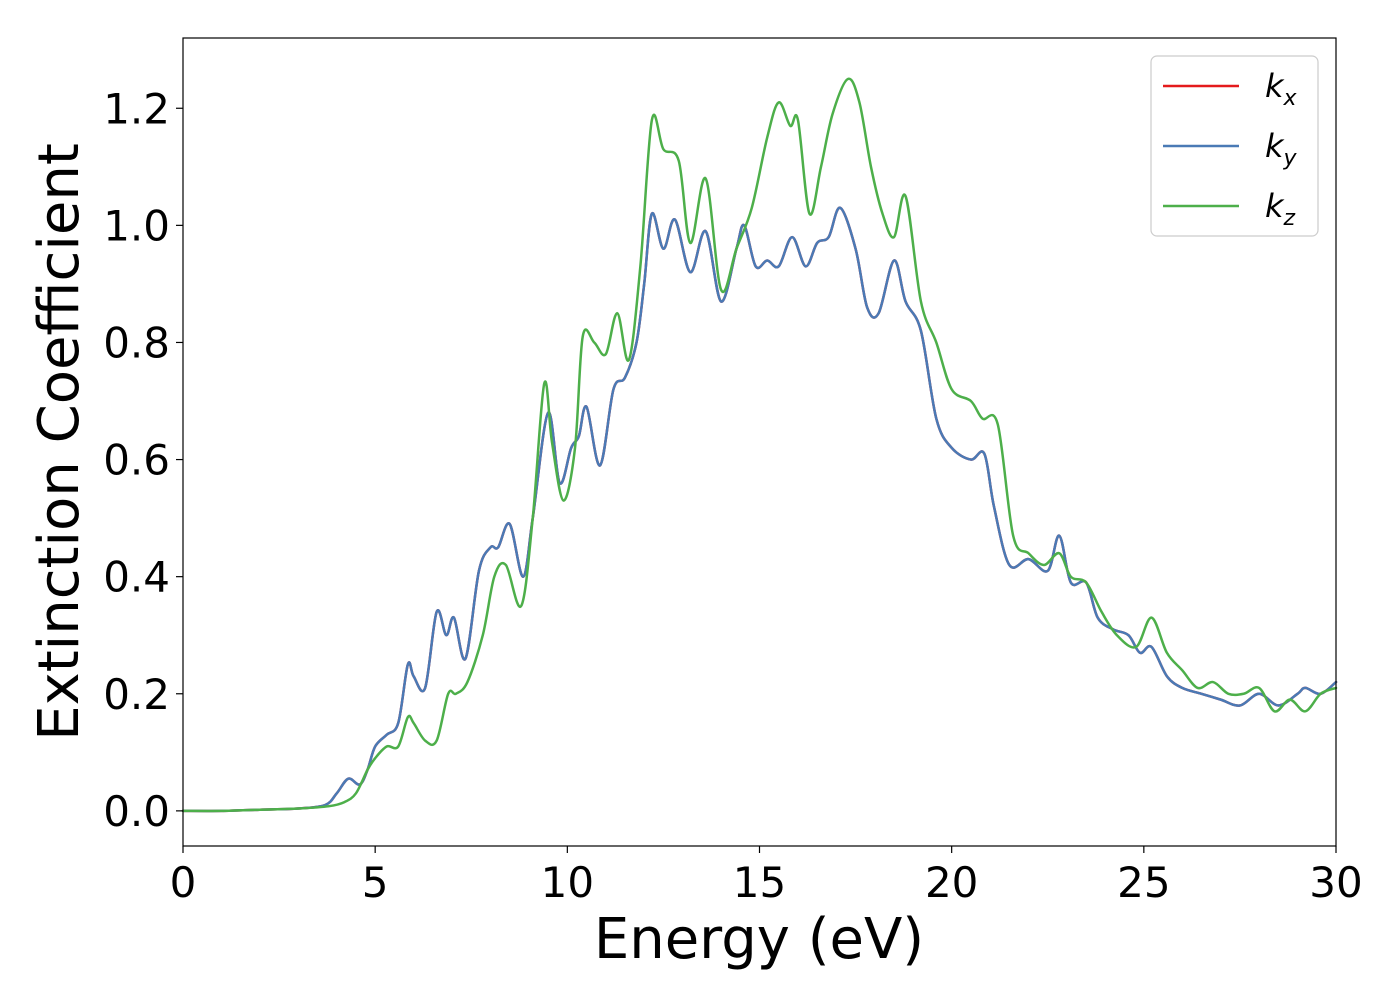 This screenshot has width=1400, height=1000. I want to click on y-tick-label: 0.6, so click(136, 460).